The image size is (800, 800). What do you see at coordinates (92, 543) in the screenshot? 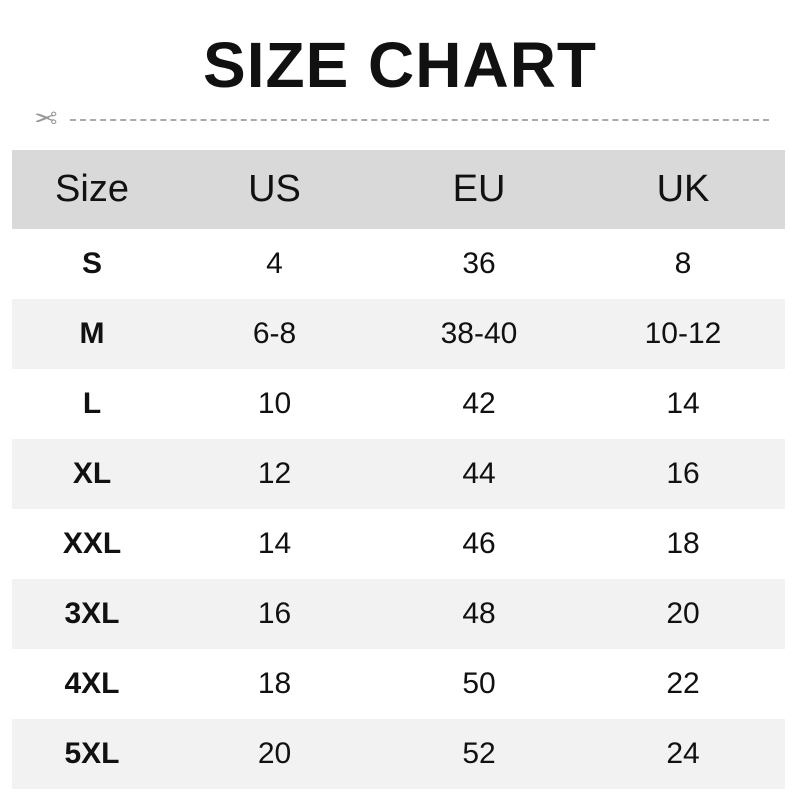
I see `size-label: XXL` at bounding box center [92, 543].